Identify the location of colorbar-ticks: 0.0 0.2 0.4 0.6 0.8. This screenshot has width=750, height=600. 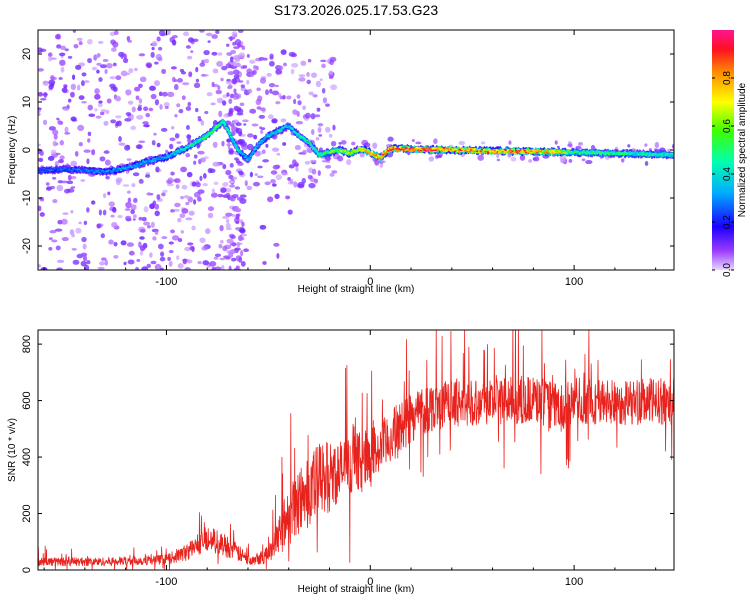
(723, 174).